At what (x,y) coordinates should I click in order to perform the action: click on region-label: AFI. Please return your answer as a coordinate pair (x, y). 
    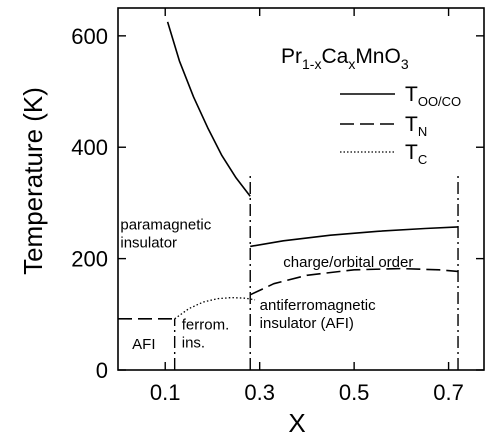
    Looking at the image, I should click on (143, 344).